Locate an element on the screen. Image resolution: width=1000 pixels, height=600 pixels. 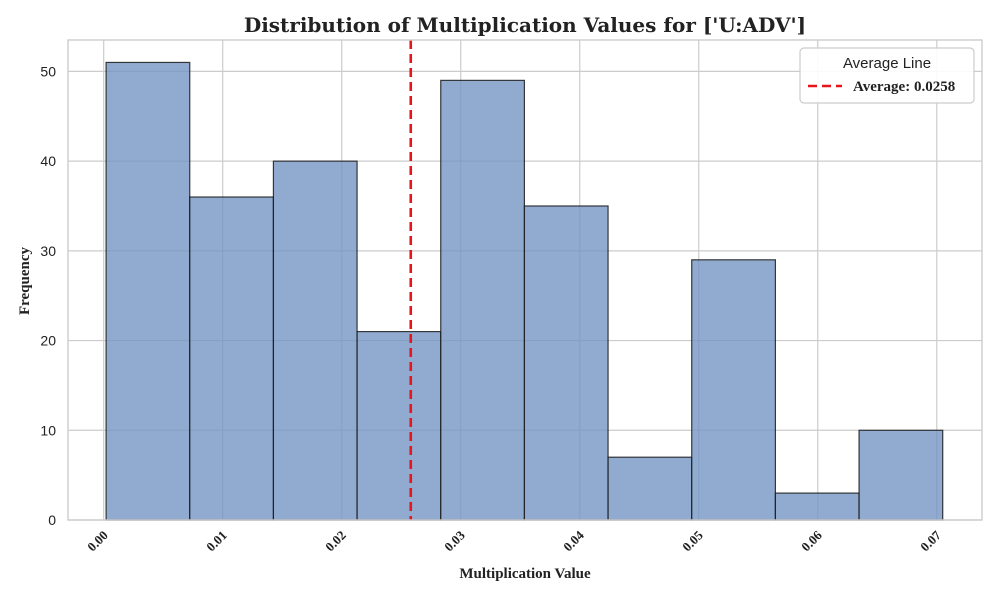
legend-entry-label: Average: 0.0258 is located at coordinates (904, 87).